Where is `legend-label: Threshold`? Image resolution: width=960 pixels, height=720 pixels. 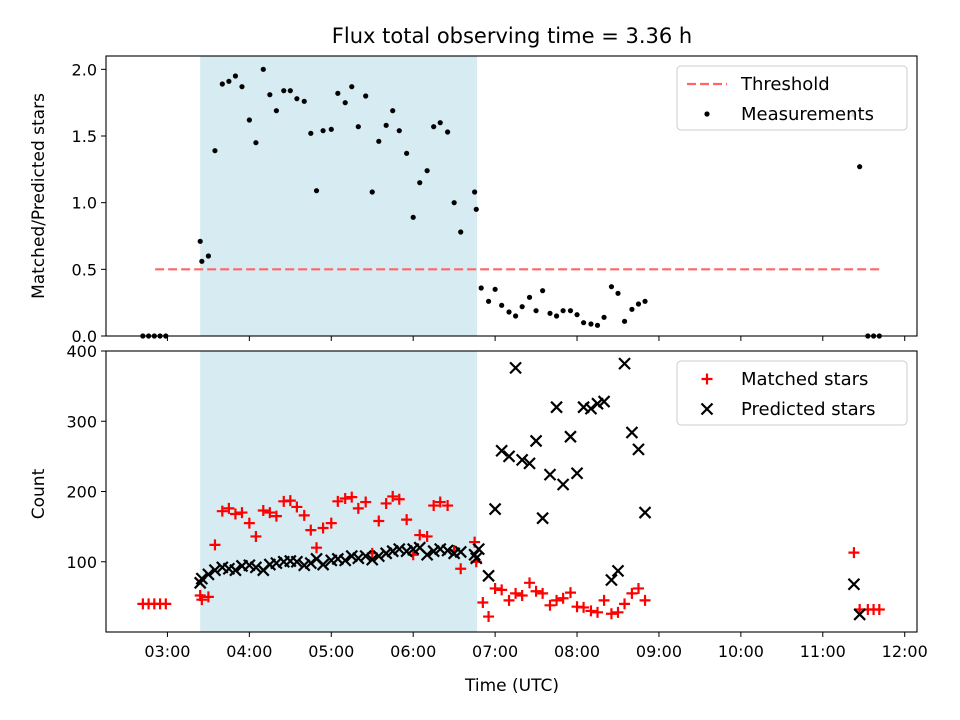
legend-label: Threshold is located at coordinates (785, 84).